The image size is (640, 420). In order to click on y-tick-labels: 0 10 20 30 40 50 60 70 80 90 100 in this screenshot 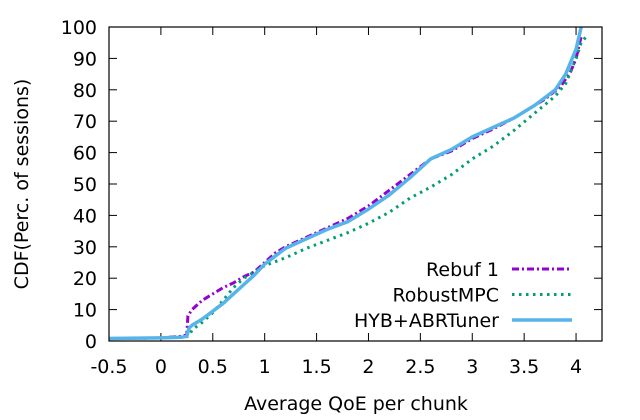, I will do `click(79, 185)`.